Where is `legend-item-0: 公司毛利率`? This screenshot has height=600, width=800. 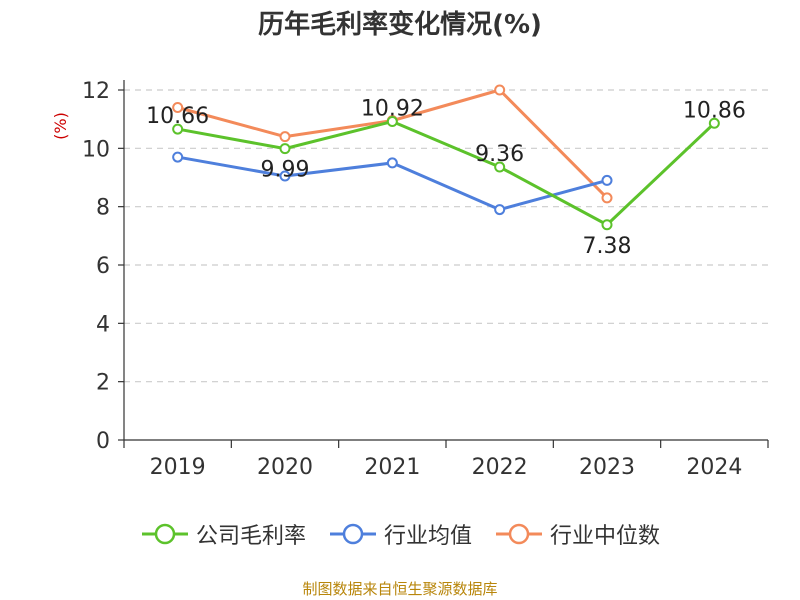 legend-item-0: 公司毛利率 is located at coordinates (223, 534).